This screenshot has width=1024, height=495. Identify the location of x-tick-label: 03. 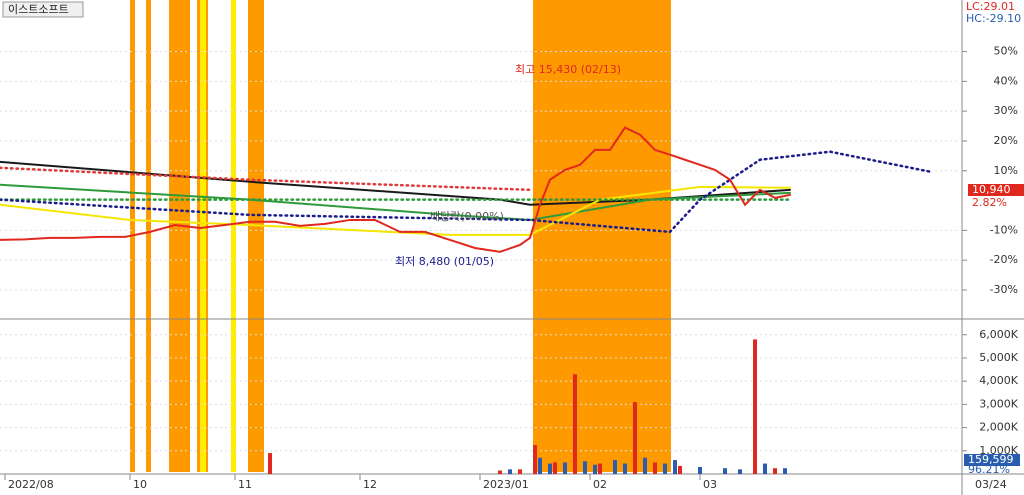
(710, 484).